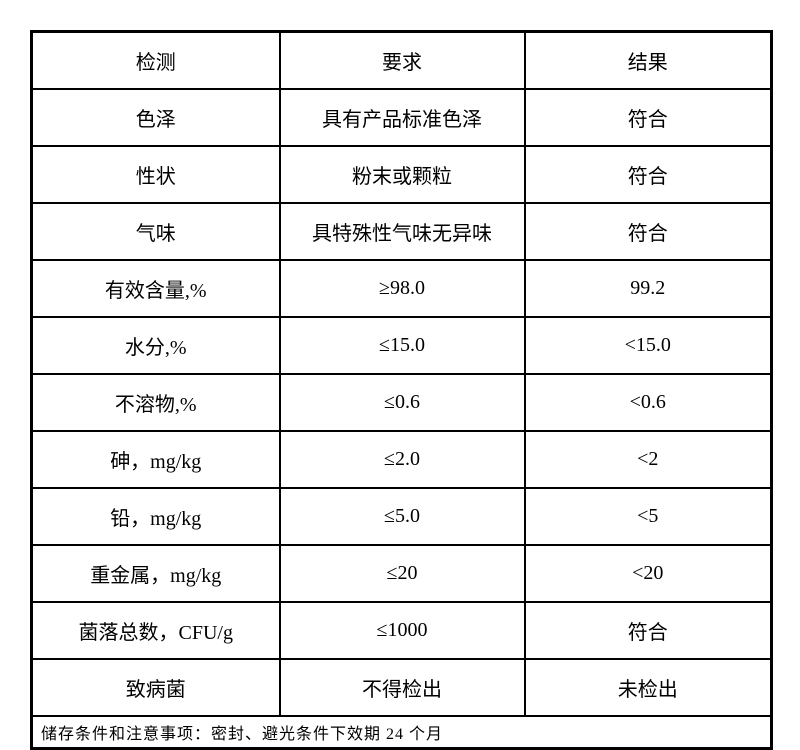 Image resolution: width=800 pixels, height=750 pixels. I want to click on cell-result: <2, so click(648, 459).